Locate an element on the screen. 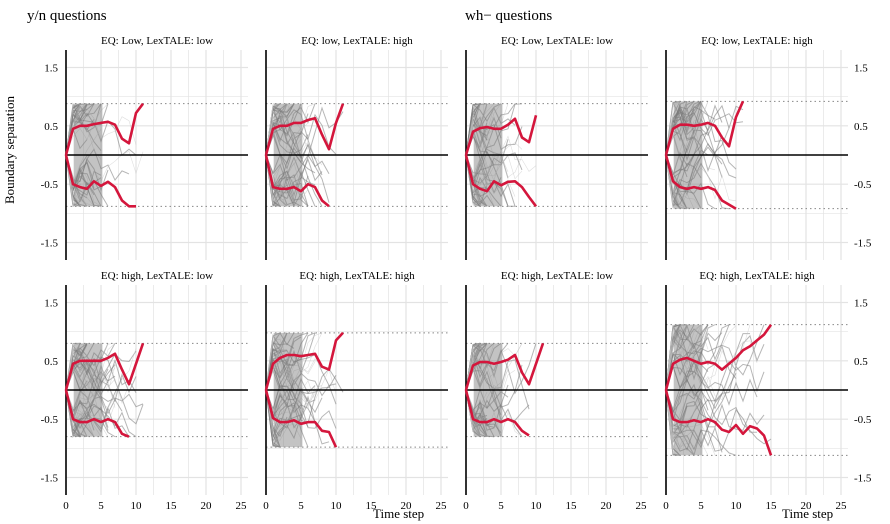 This screenshot has width=890, height=524. panel: EQ: low, LexTALE: high 1.5 0.5 -0.5 -1.5 is located at coordinates (768, 147).